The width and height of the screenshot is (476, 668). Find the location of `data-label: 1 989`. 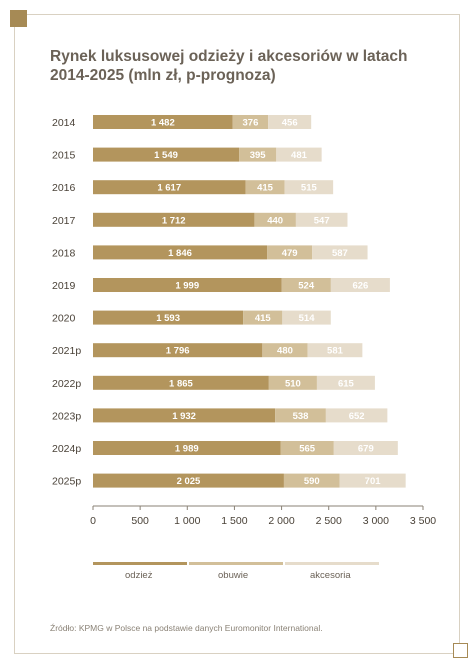

data-label: 1 989 is located at coordinates (187, 449).